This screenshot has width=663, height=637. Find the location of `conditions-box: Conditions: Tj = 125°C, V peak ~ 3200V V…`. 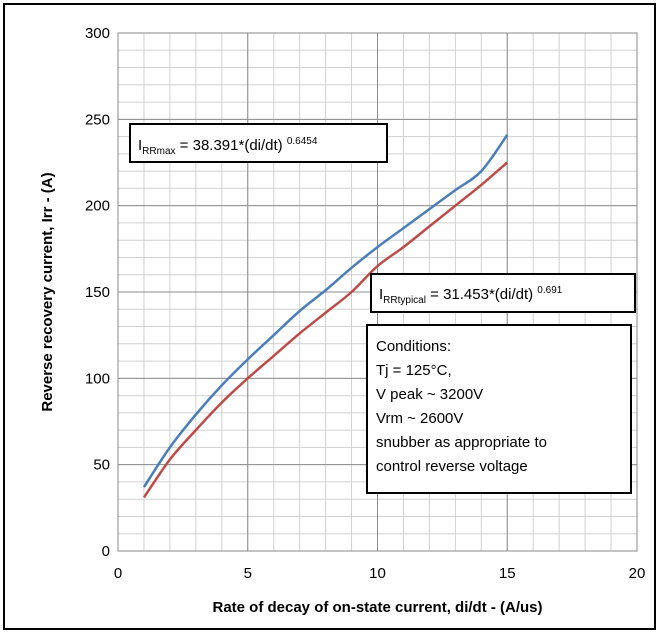

conditions-box: Conditions: Tj = 125°C, V peak ~ 3200V V… is located at coordinates (499, 409).